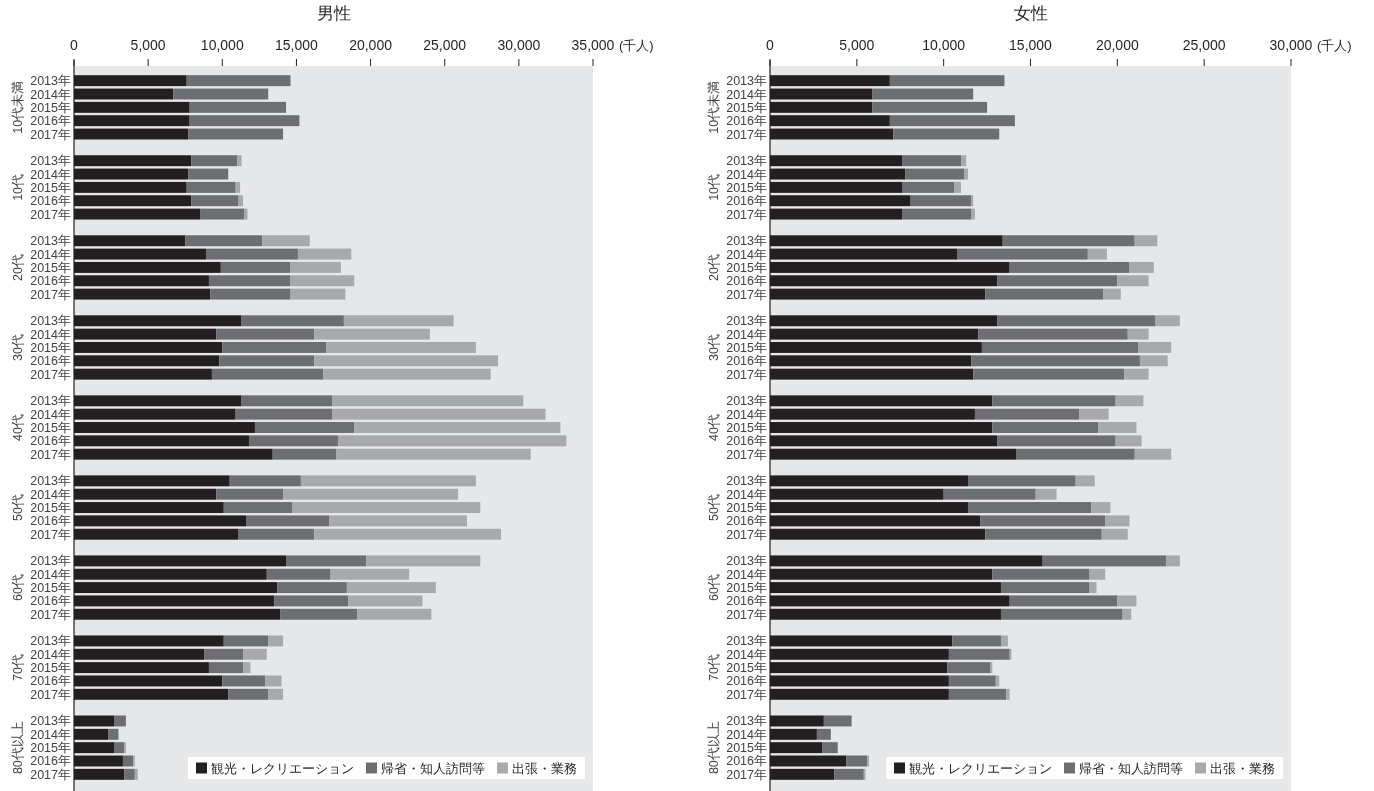 The width and height of the screenshot is (1374, 791). Describe the element at coordinates (148, 45) in the screenshot. I see `x-tick-label: 5,000` at that location.